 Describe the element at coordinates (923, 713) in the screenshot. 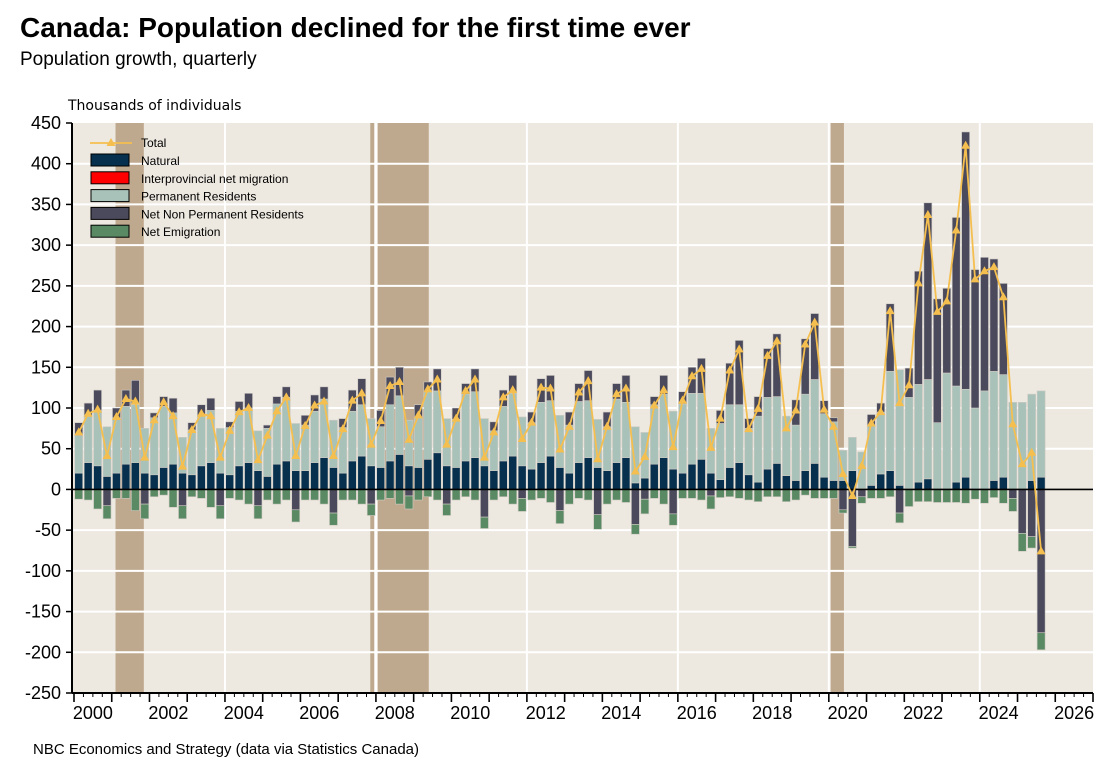

I see `x-tick-label: 2022` at that location.